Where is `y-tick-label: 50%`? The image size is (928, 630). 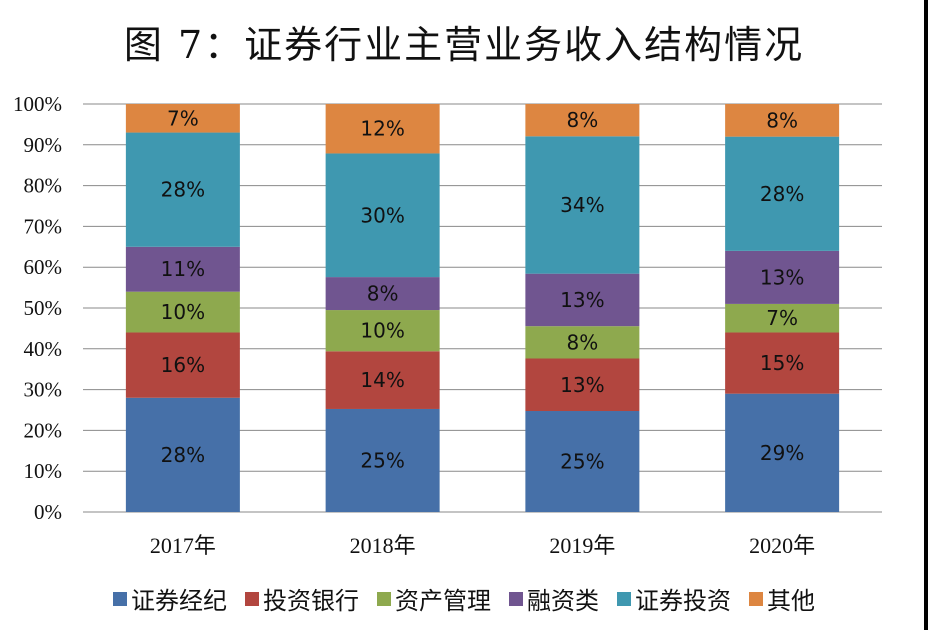
y-tick-label: 50% is located at coordinates (43, 308).